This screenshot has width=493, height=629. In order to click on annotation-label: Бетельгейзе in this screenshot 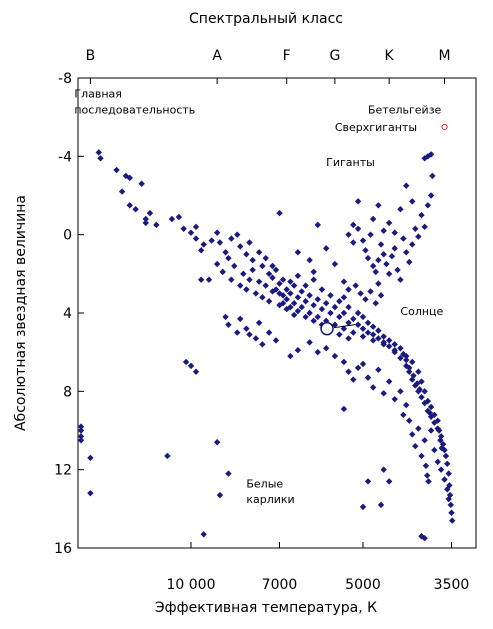, I will do `click(405, 109)`.